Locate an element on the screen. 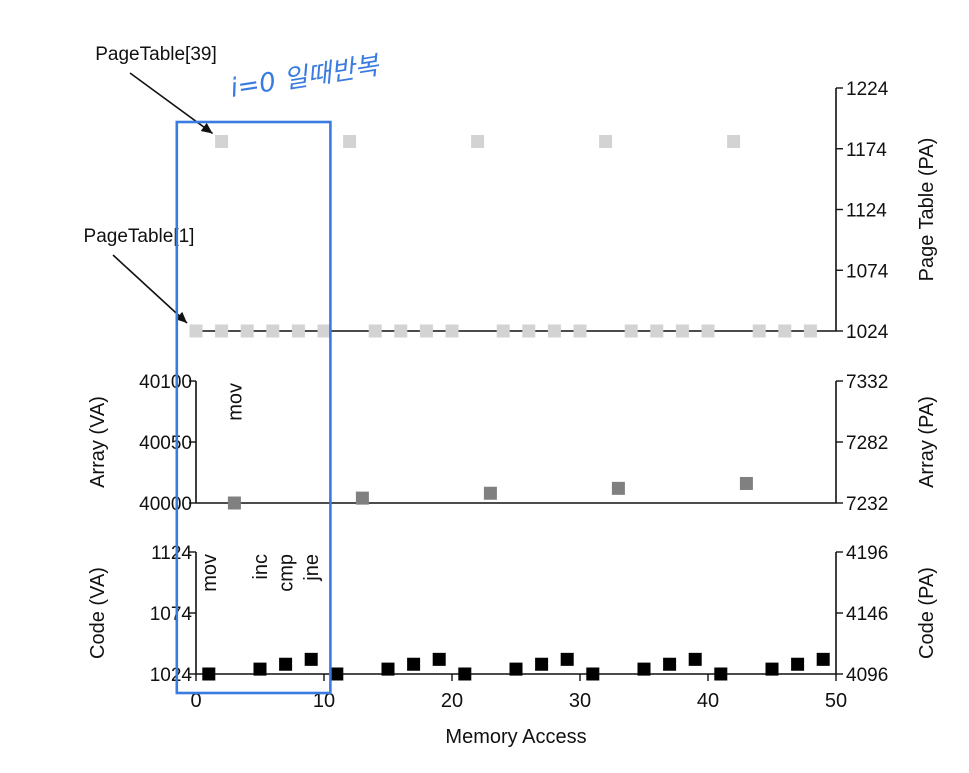 Image resolution: width=969 pixels, height=773 pixels. page-table-right-axis-label: Page Table (PA) is located at coordinates (927, 210).